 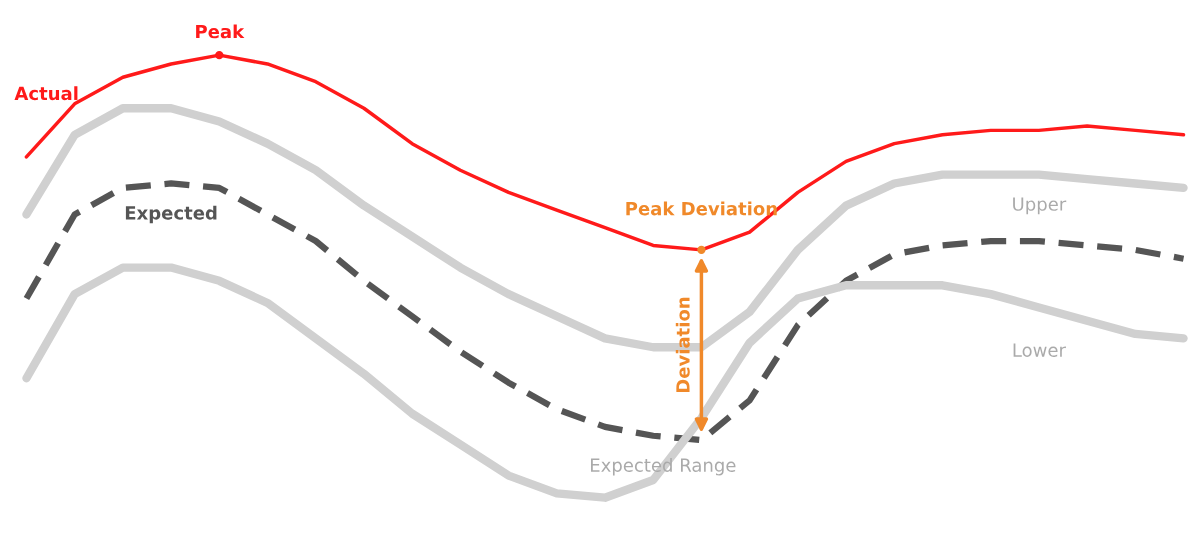 What do you see at coordinates (682, 345) in the screenshot?
I see `annotation: Deviation` at bounding box center [682, 345].